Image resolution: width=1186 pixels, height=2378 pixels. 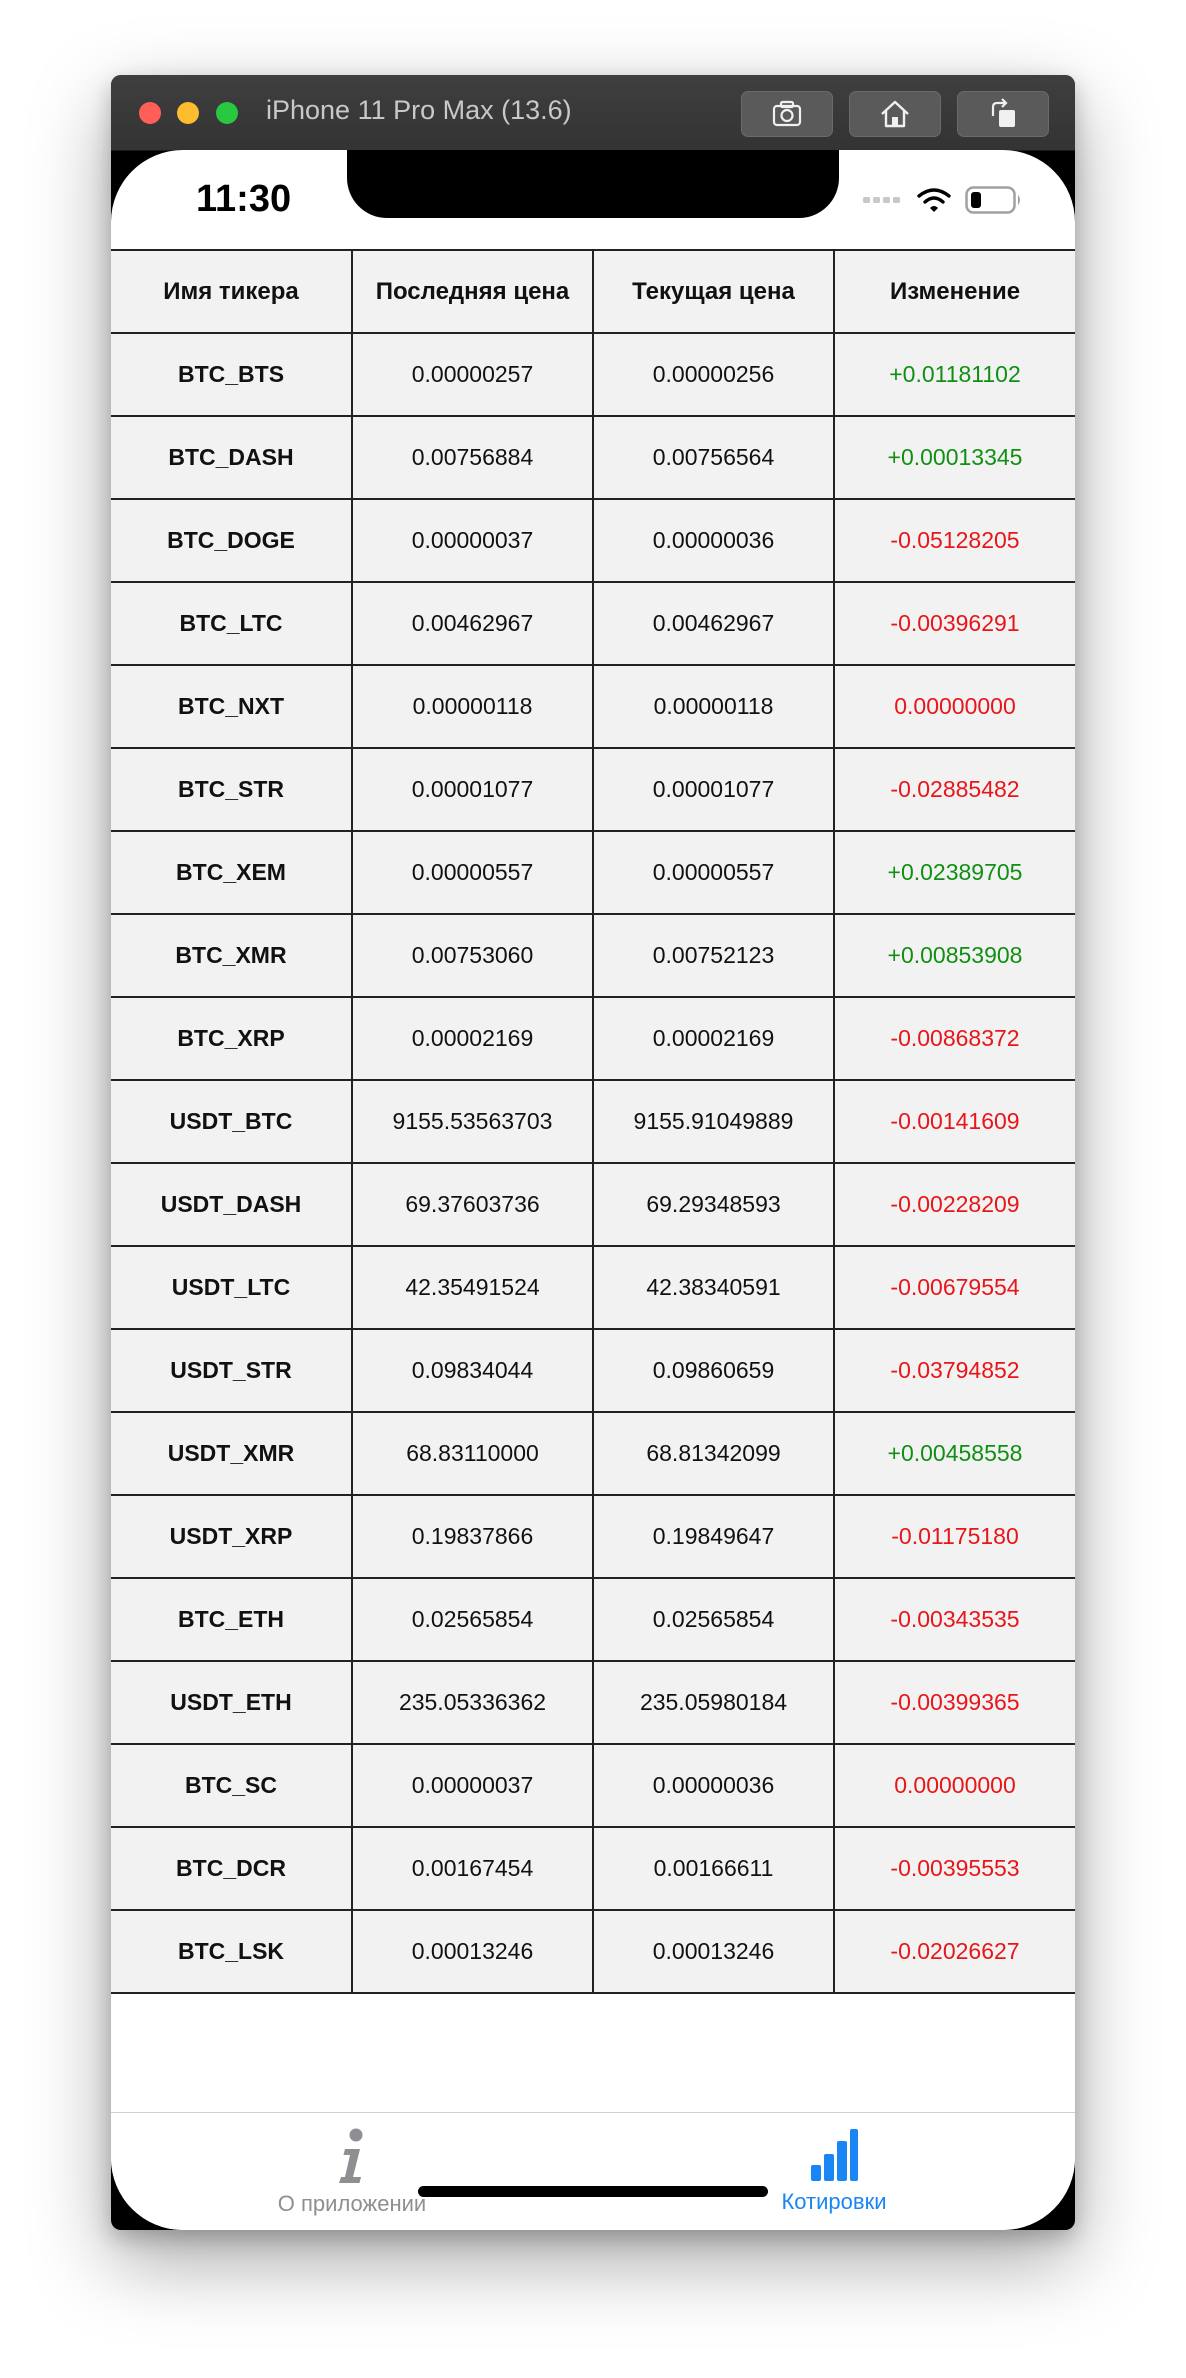 I want to click on current-price-cell: 0.00000118, so click(x=713, y=706).